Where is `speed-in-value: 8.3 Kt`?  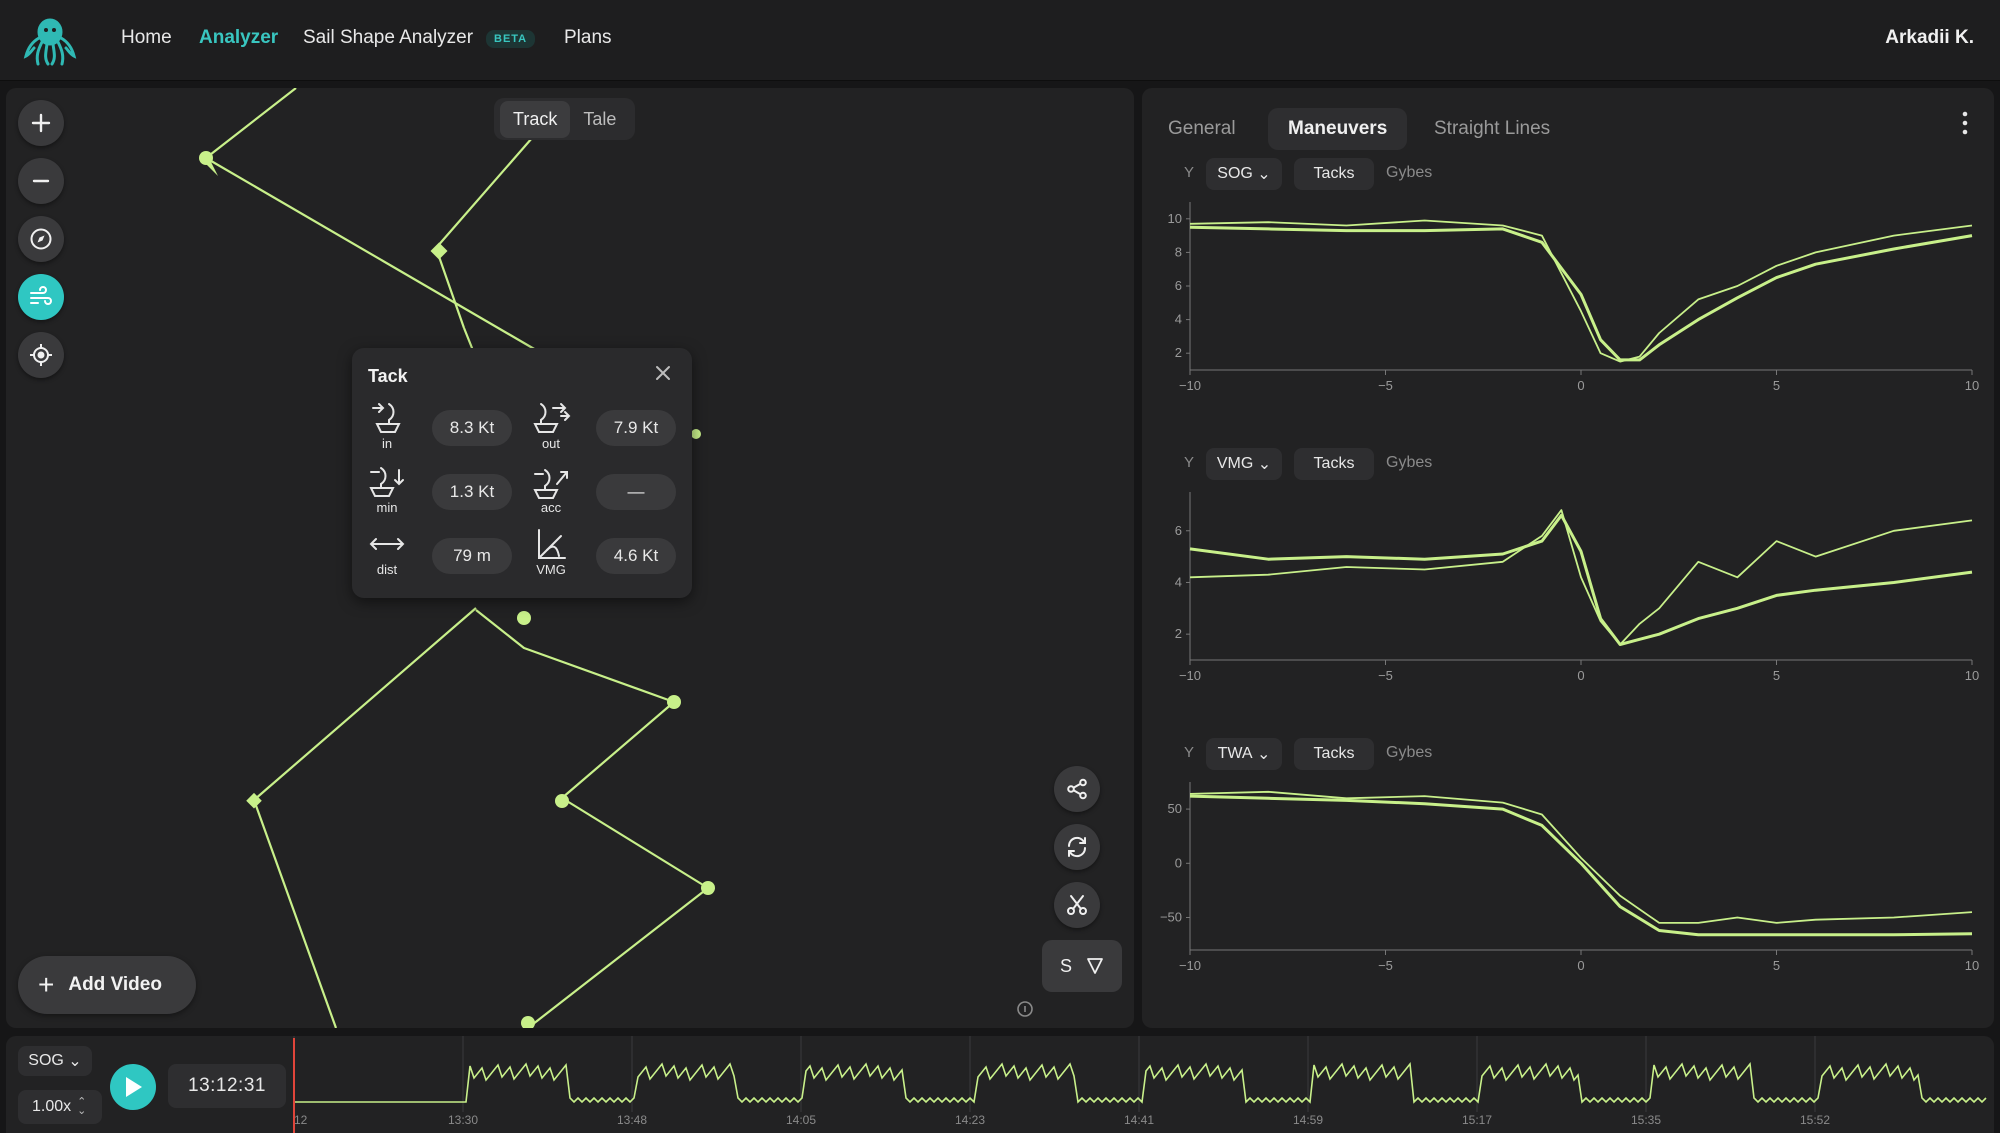 speed-in-value: 8.3 Kt is located at coordinates (472, 428).